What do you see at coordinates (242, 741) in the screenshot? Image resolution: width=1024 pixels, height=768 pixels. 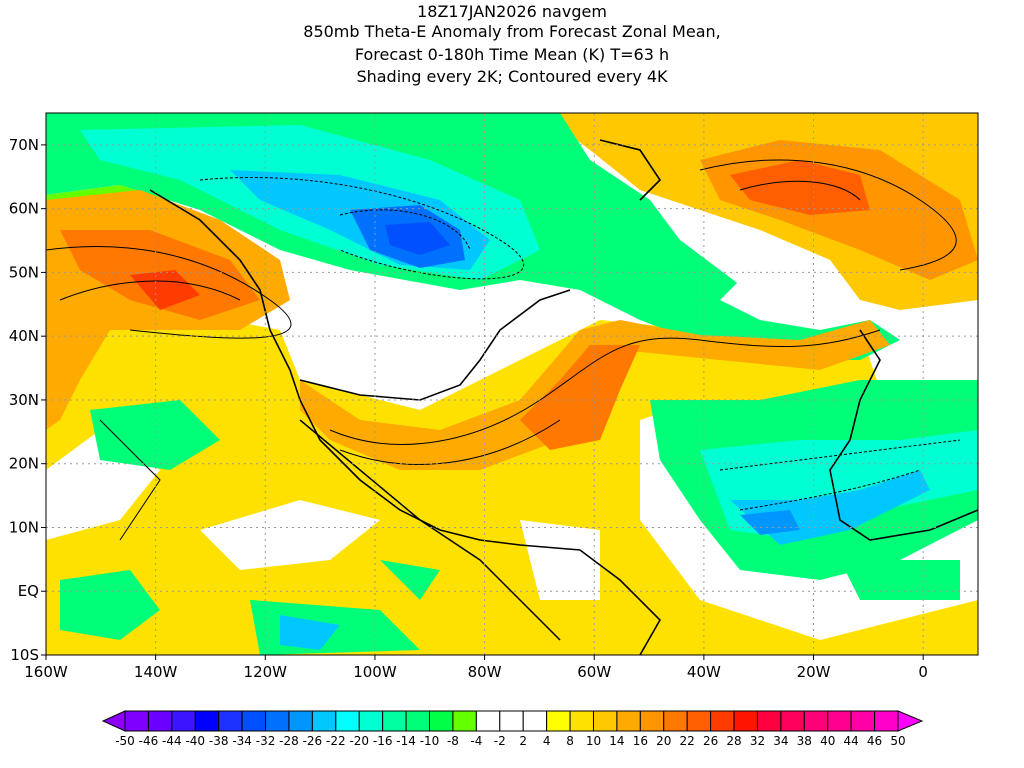 I see `colorbar-label: -34` at bounding box center [242, 741].